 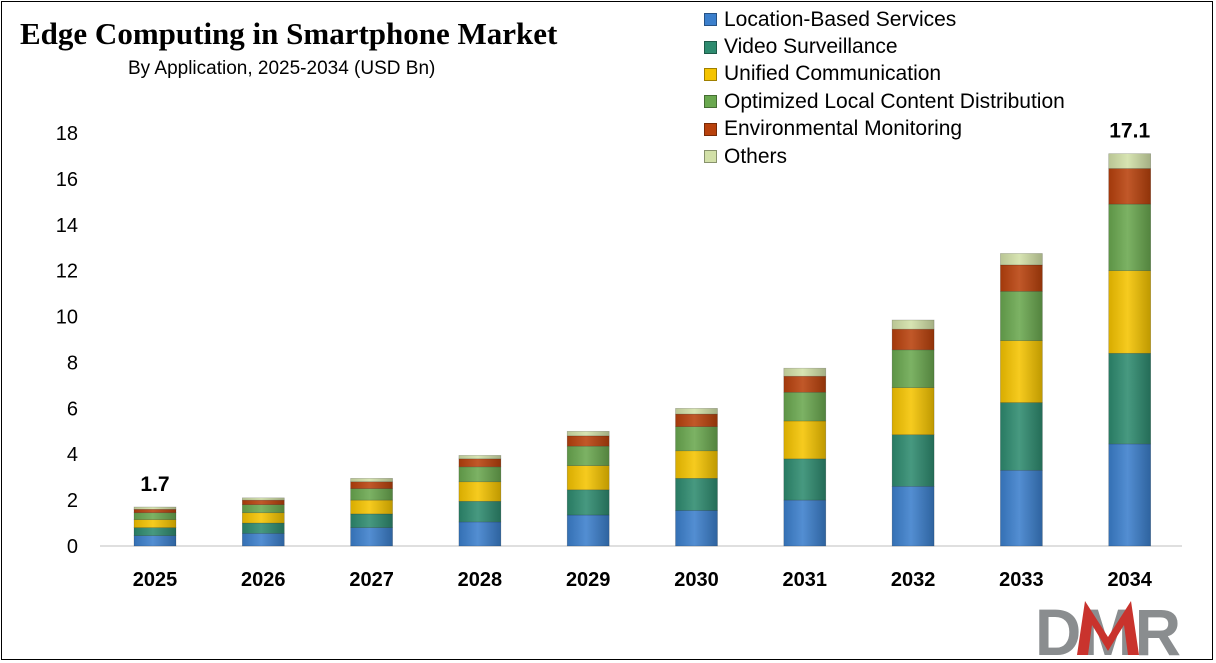 I want to click on y-tick-label: 6, so click(x=72, y=409).